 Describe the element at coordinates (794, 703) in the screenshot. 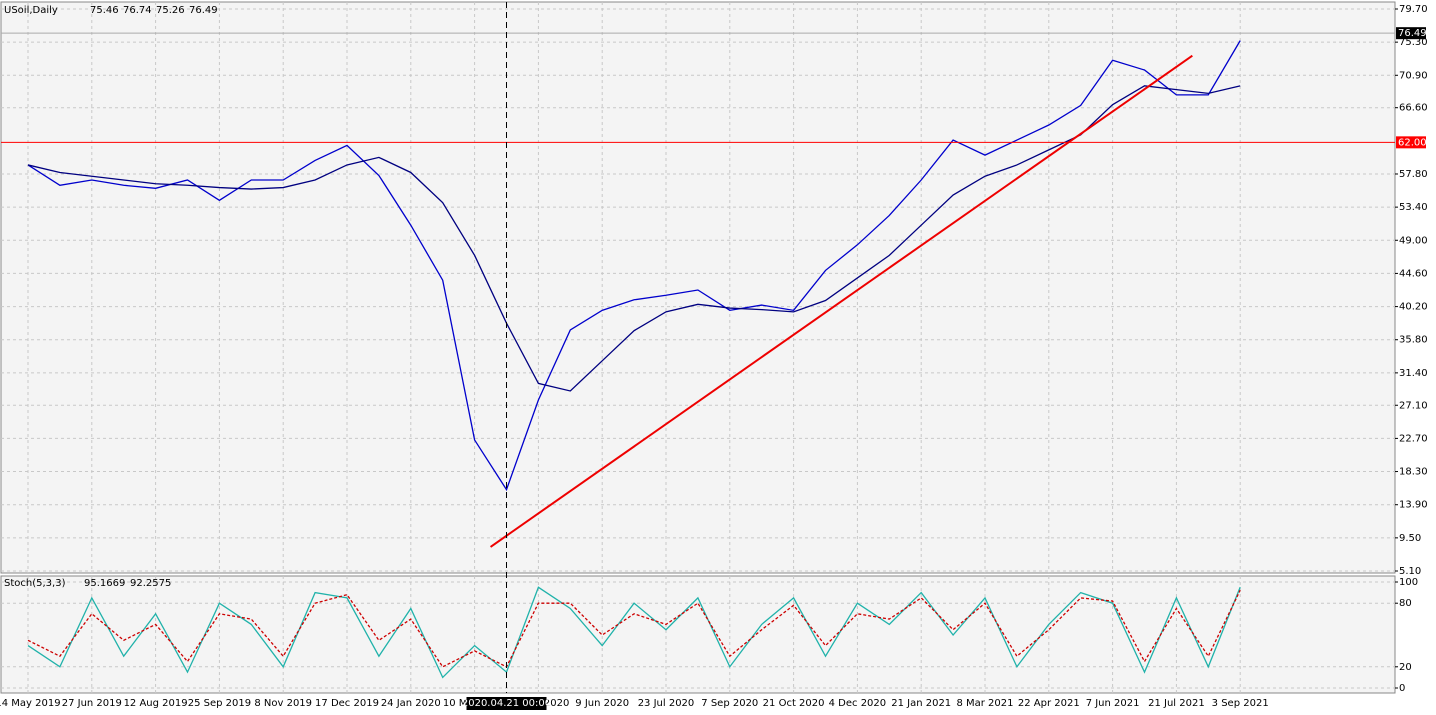

I see `x-tick-label: 21 Oct 2020` at that location.